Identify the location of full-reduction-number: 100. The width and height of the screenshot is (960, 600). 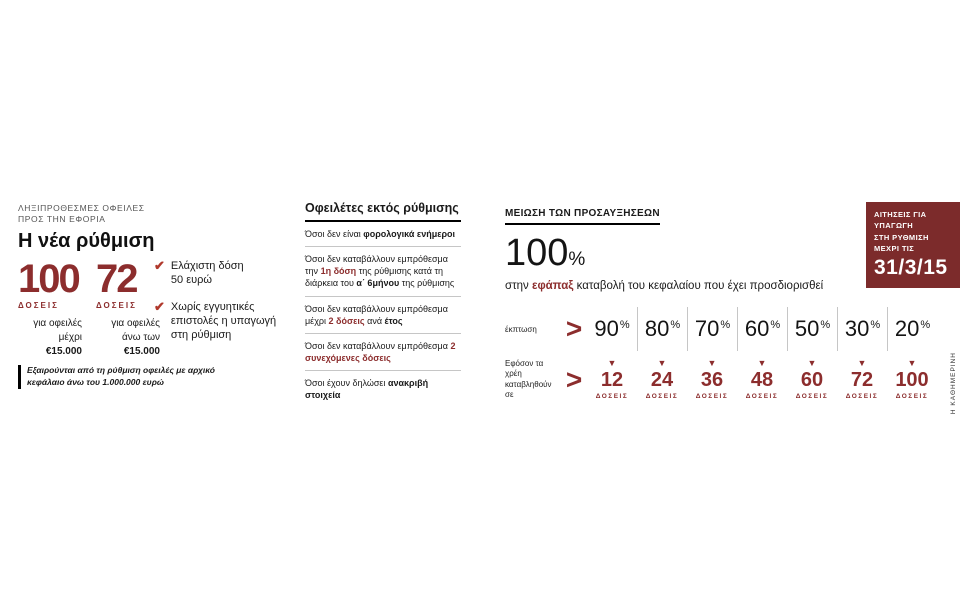
(537, 253).